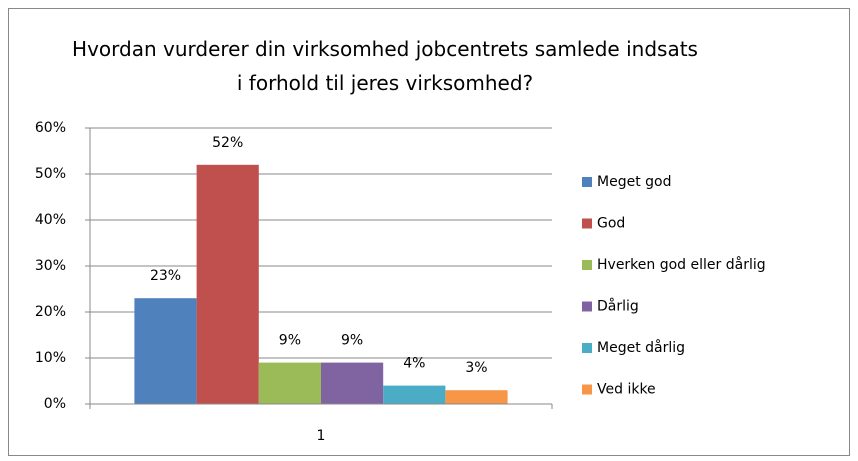 The height and width of the screenshot is (461, 858). What do you see at coordinates (50, 174) in the screenshot?
I see `y-tick-label: 50%` at bounding box center [50, 174].